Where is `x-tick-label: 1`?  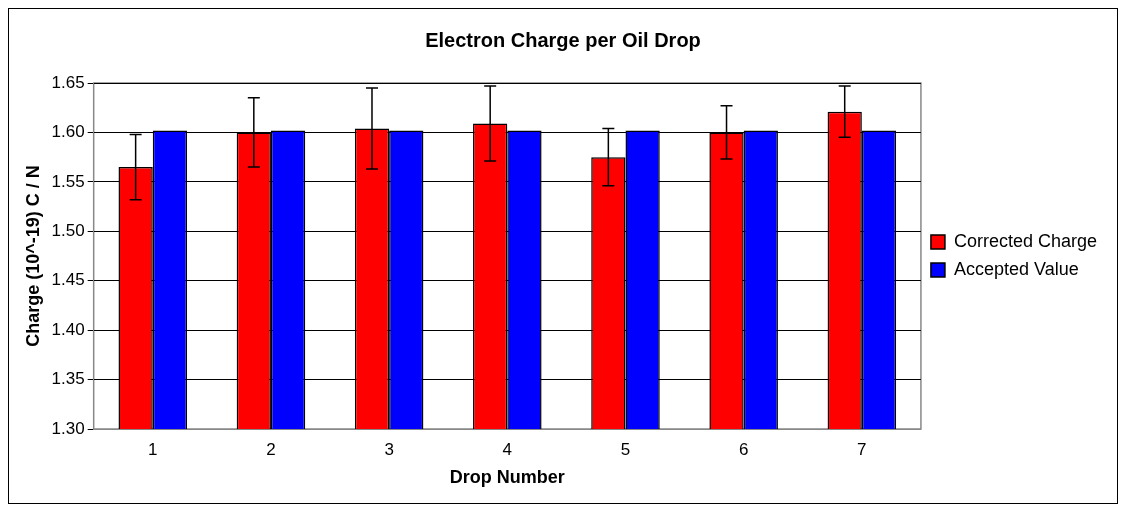
x-tick-label: 1 is located at coordinates (153, 449).